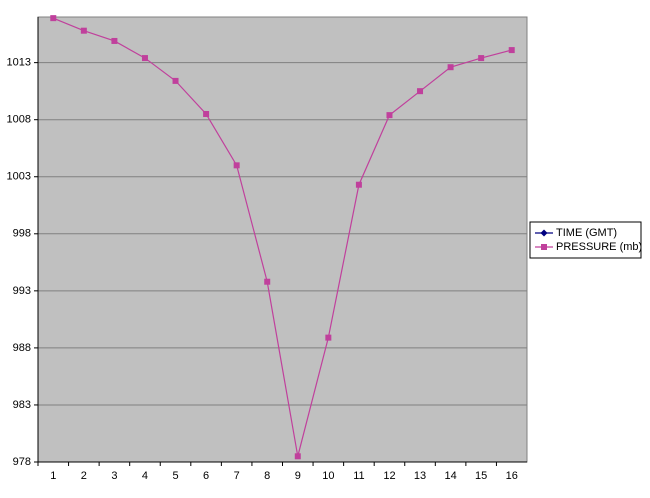 The image size is (650, 498). Describe the element at coordinates (267, 476) in the screenshot. I see `x-tick-label: 8` at that location.